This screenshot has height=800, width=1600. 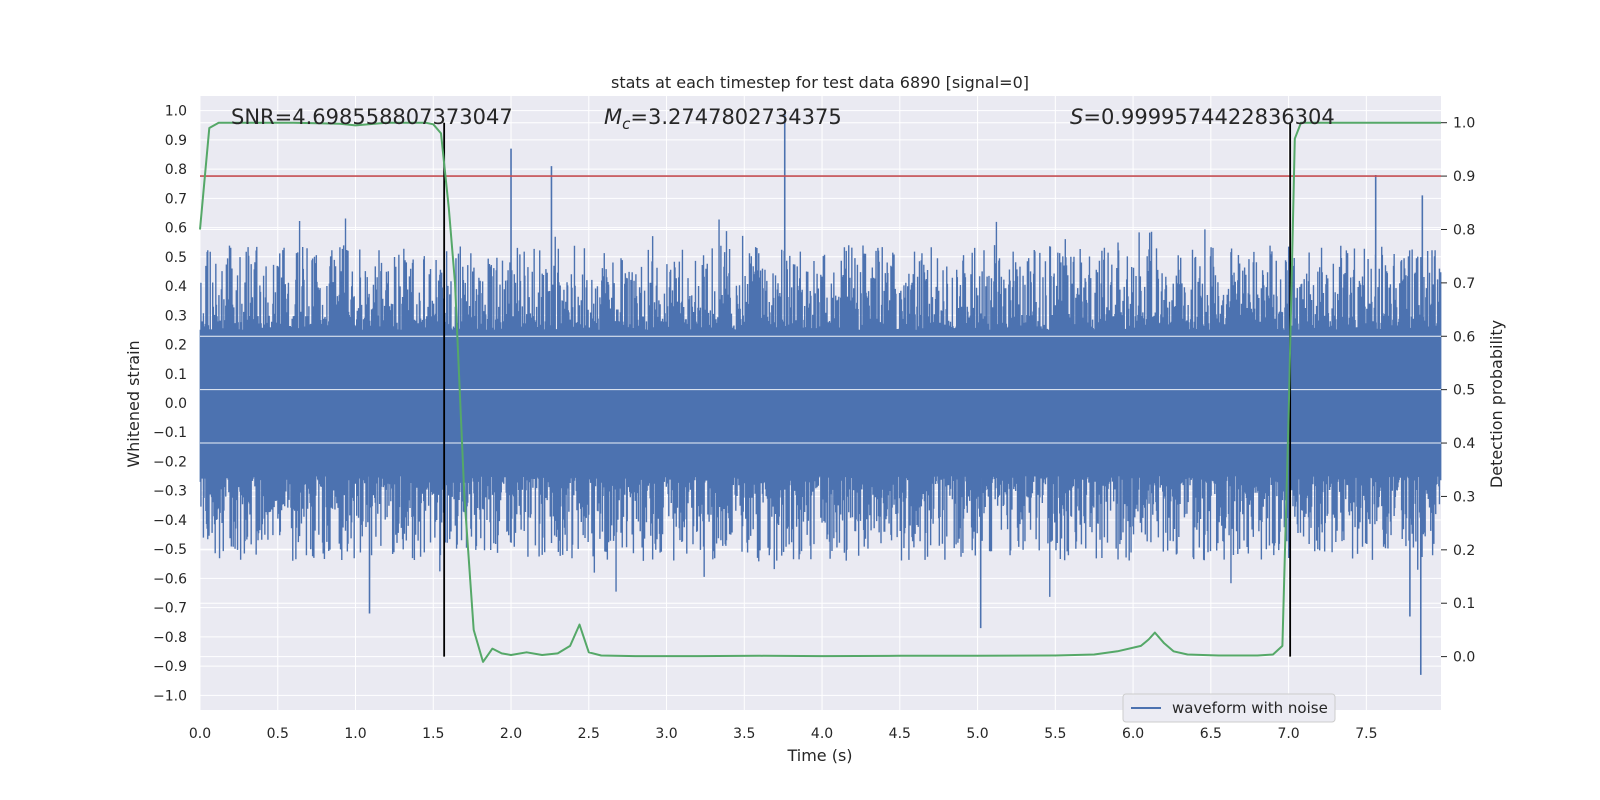 I want to click on y-left-tick-label: 0.6, so click(x=176, y=229).